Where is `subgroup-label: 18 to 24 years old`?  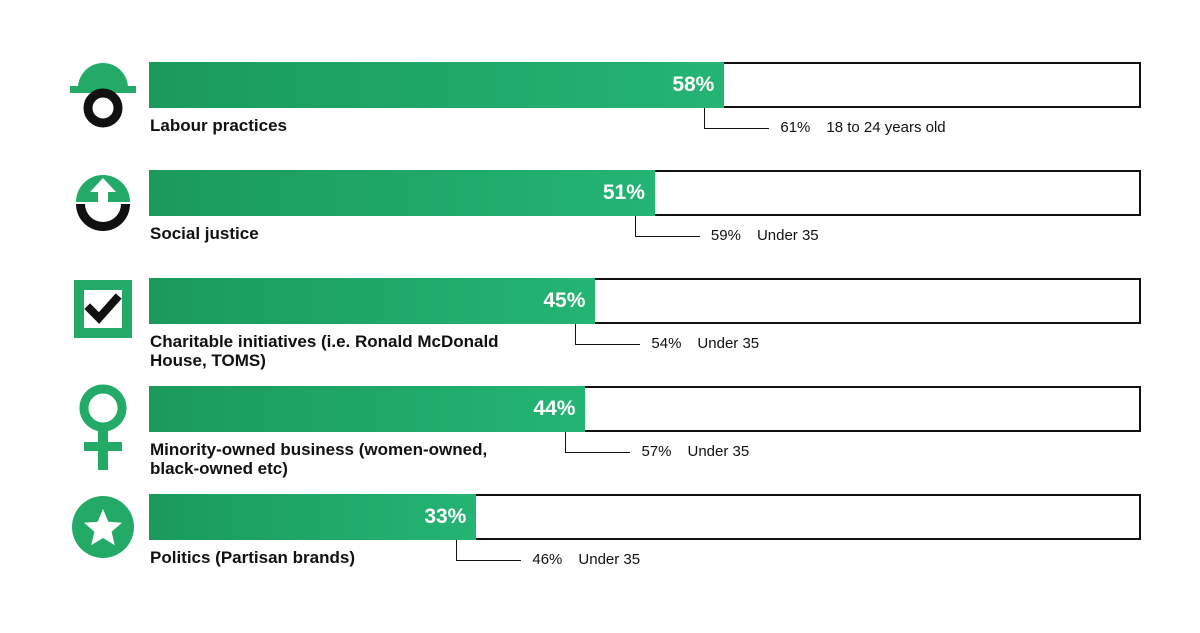
subgroup-label: 18 to 24 years old is located at coordinates (886, 127).